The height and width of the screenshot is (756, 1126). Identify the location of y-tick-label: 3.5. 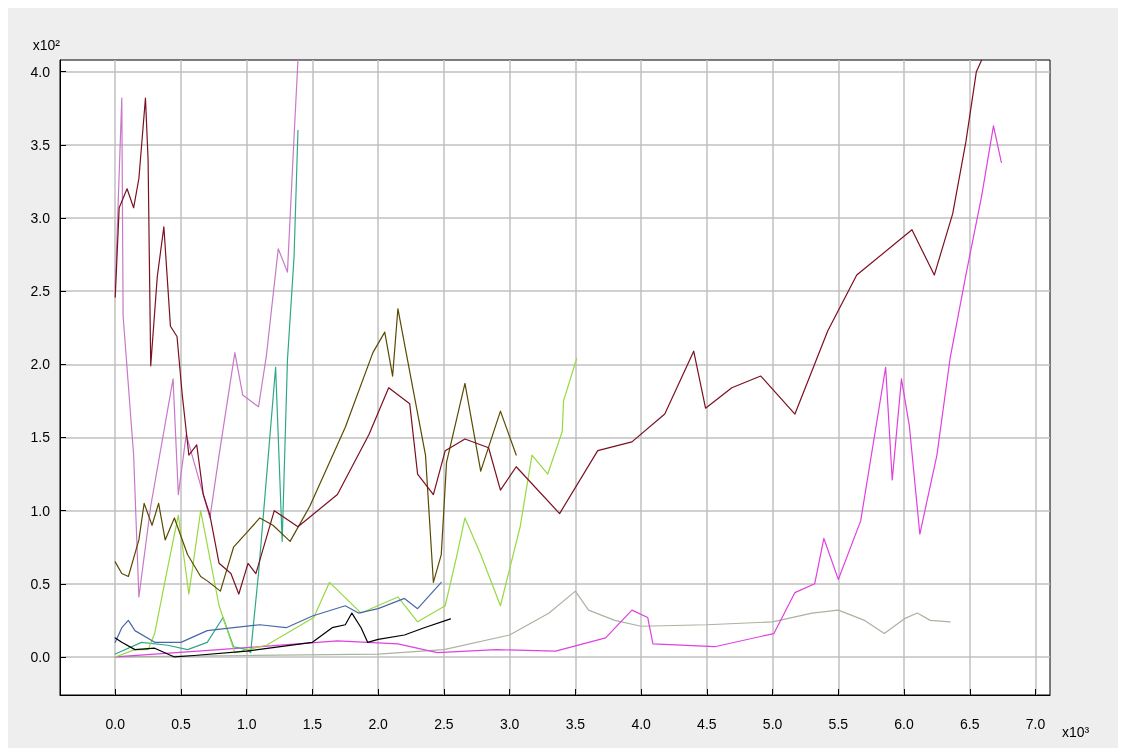
(40, 144).